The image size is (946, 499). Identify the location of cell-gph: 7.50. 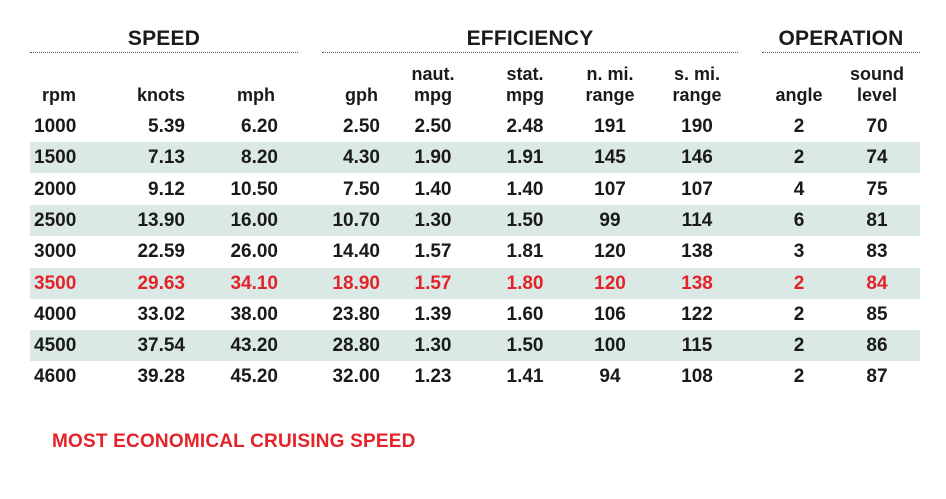
(361, 189).